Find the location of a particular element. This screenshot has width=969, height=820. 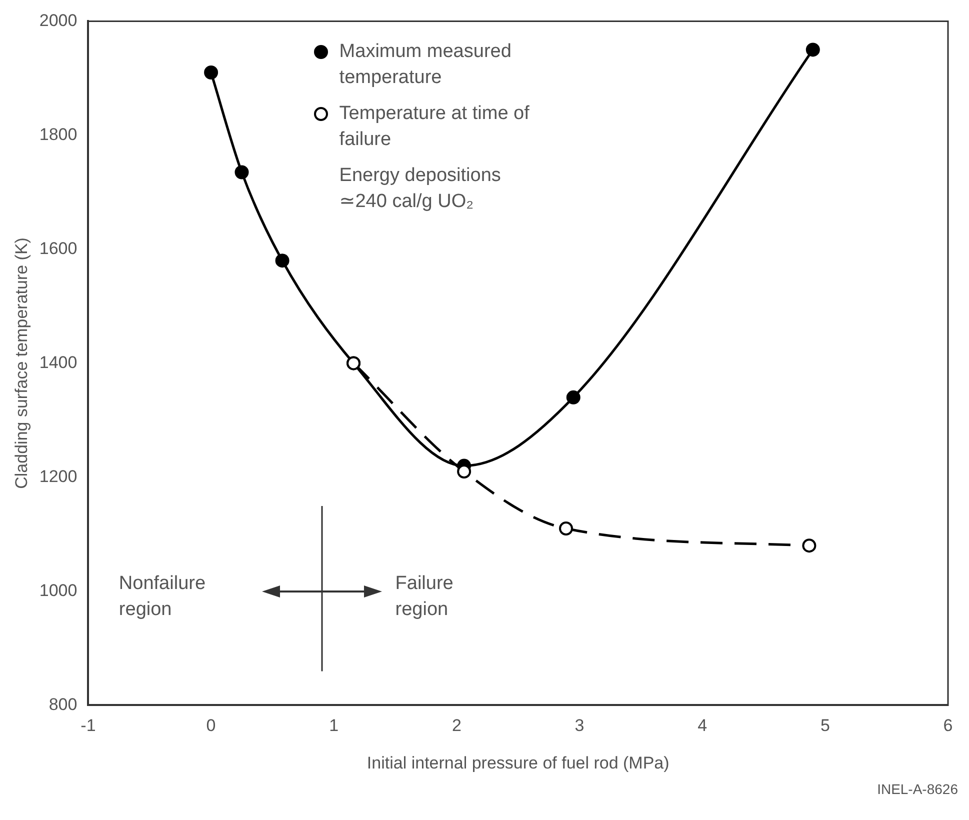

x-axis-title: Initial internal pressure of fuel rod (MPa) is located at coordinates (518, 762).